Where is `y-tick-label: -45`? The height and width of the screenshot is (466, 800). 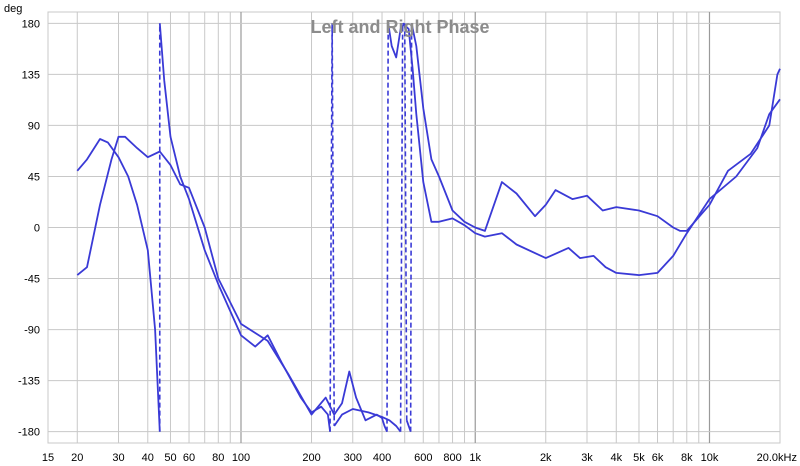
y-tick-label: -45 is located at coordinates (32, 280).